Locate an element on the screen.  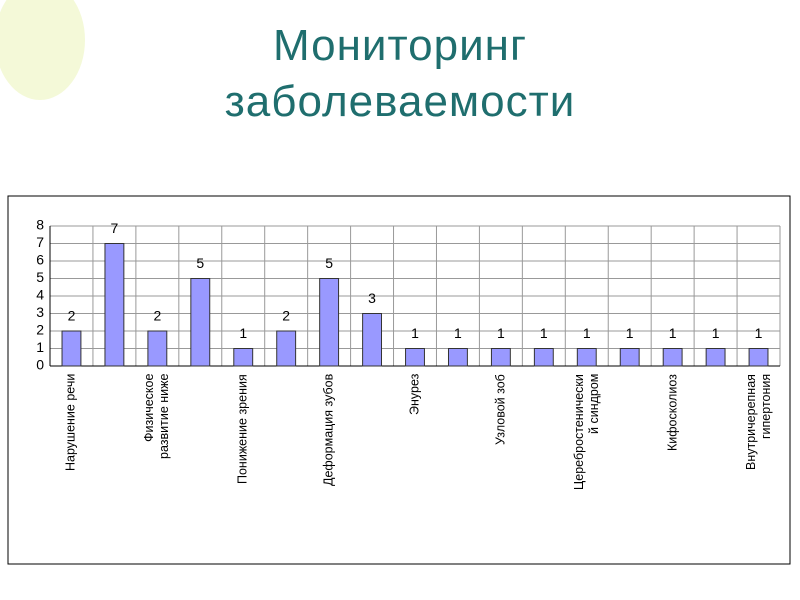
x-tick-label: Церебростенически й синдром is located at coordinates (586, 432).